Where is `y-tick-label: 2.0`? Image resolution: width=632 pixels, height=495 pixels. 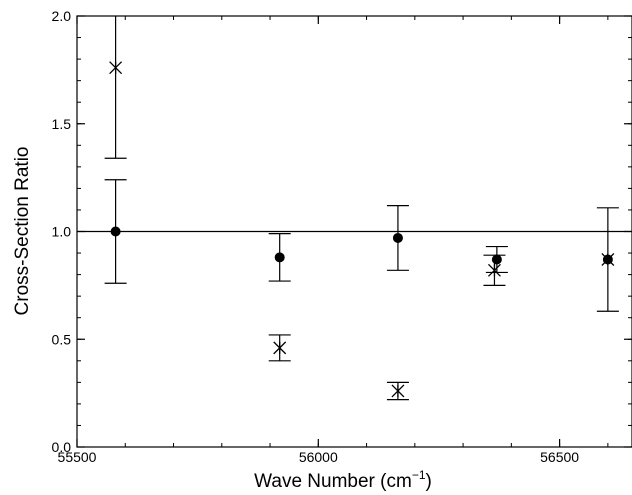 y-tick-label: 2.0 is located at coordinates (62, 16).